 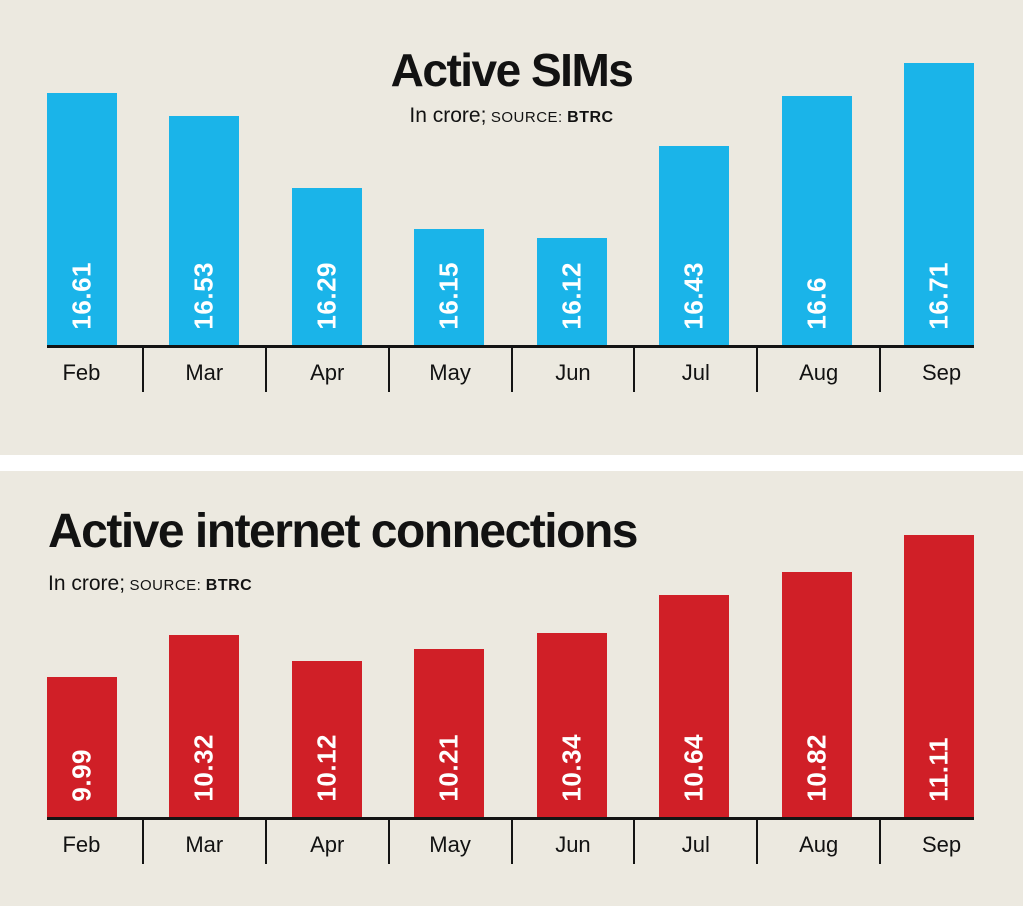 What do you see at coordinates (938, 296) in the screenshot?
I see `bar-value-label: 16.71` at bounding box center [938, 296].